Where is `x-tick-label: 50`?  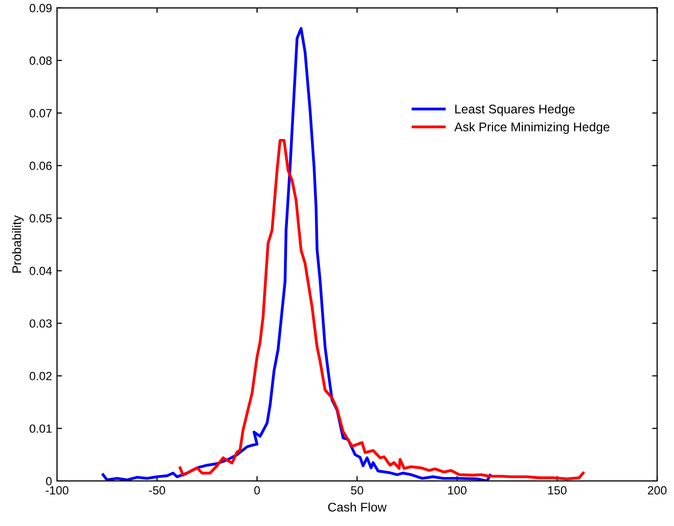
x-tick-label: 50 is located at coordinates (357, 490).